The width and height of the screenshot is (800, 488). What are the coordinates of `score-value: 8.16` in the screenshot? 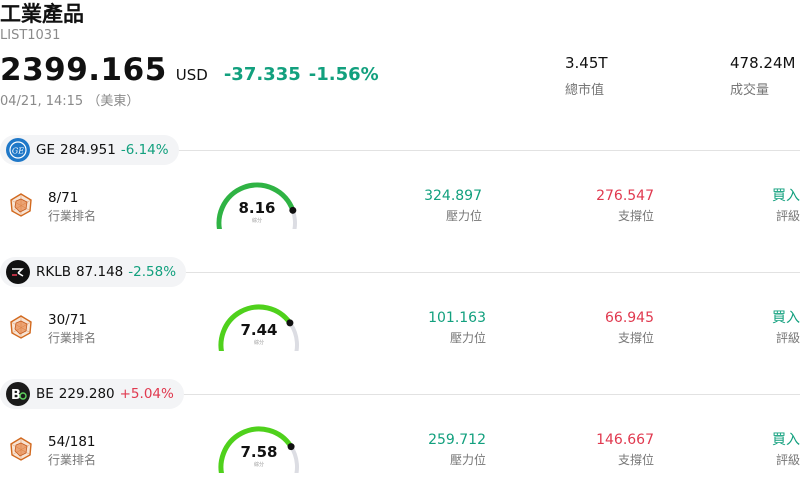 It's located at (257, 208).